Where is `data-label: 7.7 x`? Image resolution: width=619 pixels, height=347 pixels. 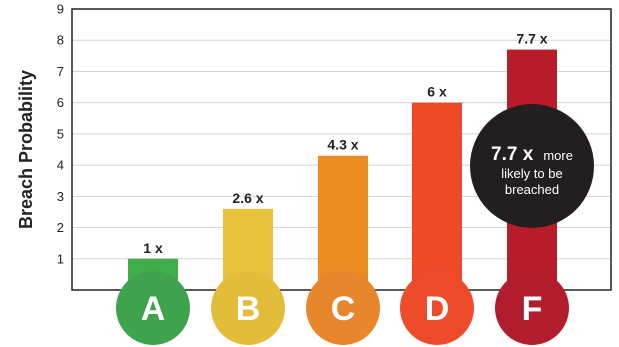 data-label: 7.7 x is located at coordinates (531, 39).